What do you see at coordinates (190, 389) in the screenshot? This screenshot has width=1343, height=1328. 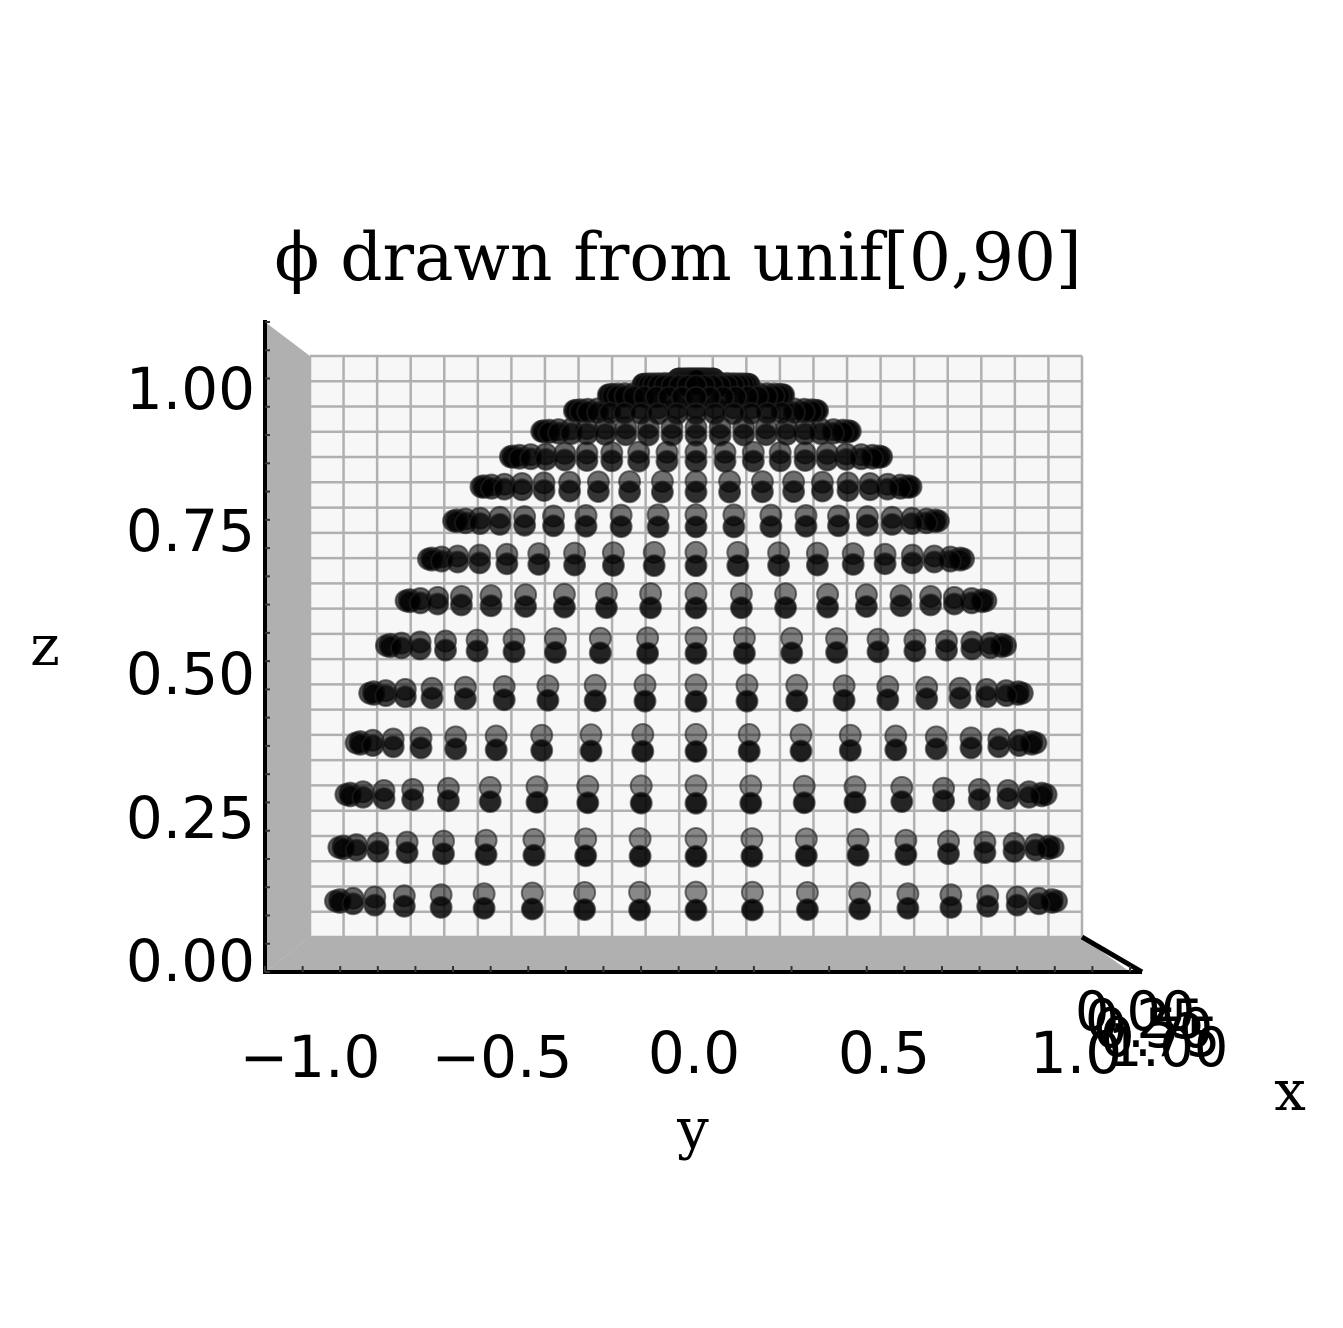 I see `z-tick-label-0: 1.00` at bounding box center [190, 389].